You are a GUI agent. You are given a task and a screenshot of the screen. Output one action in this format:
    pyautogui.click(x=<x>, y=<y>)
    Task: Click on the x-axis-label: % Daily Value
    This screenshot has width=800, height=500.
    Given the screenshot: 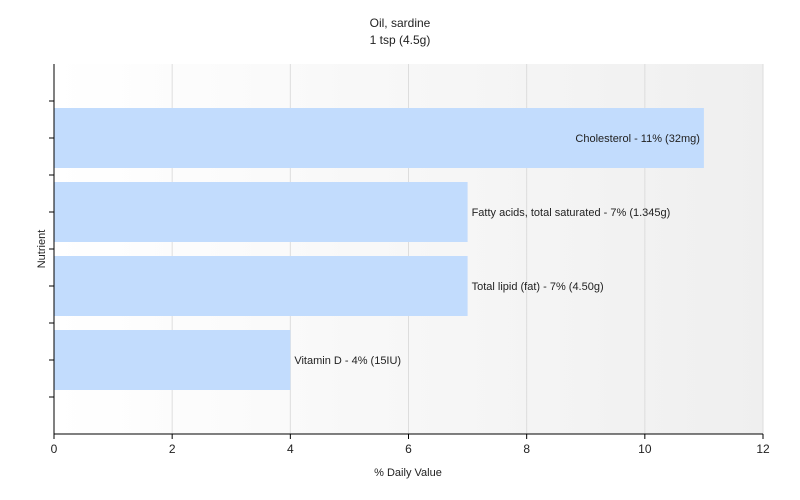 What is the action you would take?
    pyautogui.click(x=408, y=473)
    